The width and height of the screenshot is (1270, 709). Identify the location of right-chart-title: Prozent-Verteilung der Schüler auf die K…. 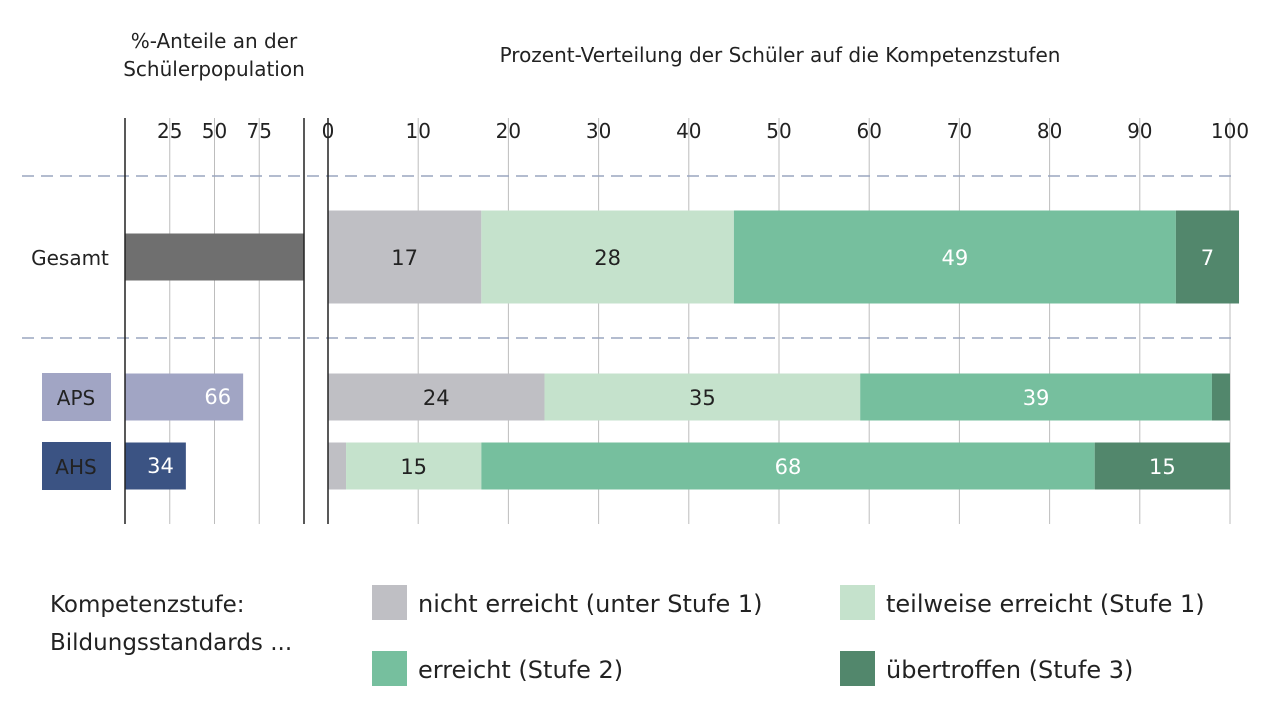
(780, 55).